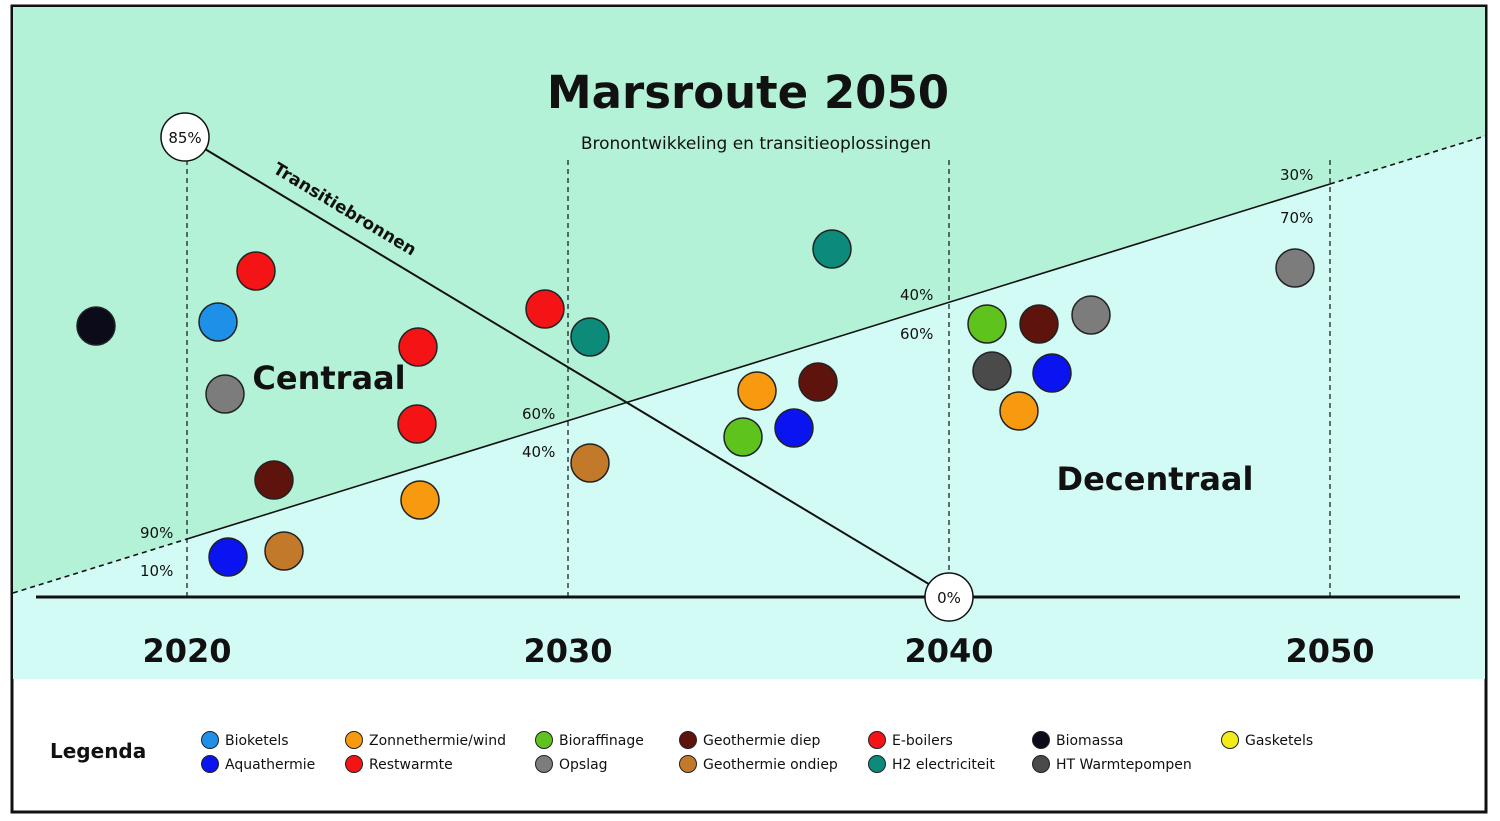  I want to click on transition-start-marker, so click(185, 137).